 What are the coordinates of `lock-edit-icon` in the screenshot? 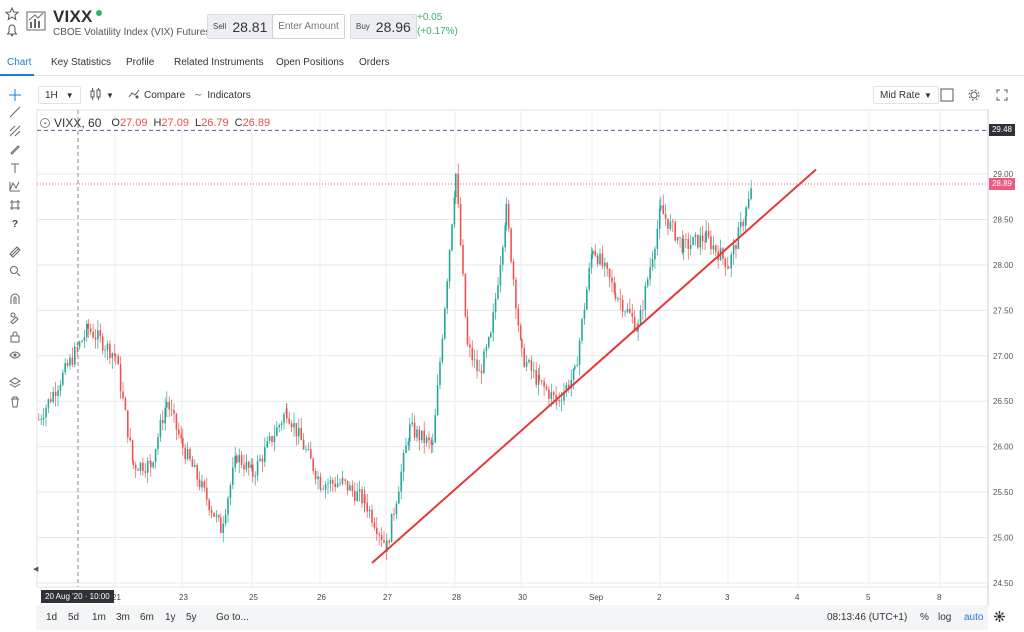 It's located at (15, 318).